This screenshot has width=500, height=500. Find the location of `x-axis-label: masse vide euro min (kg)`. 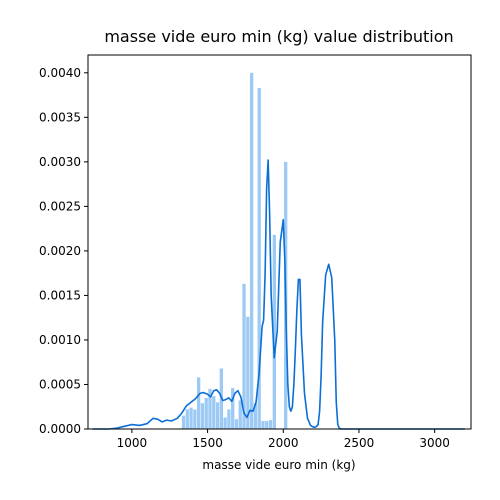

x-axis-label: masse vide euro min (kg) is located at coordinates (278, 465).